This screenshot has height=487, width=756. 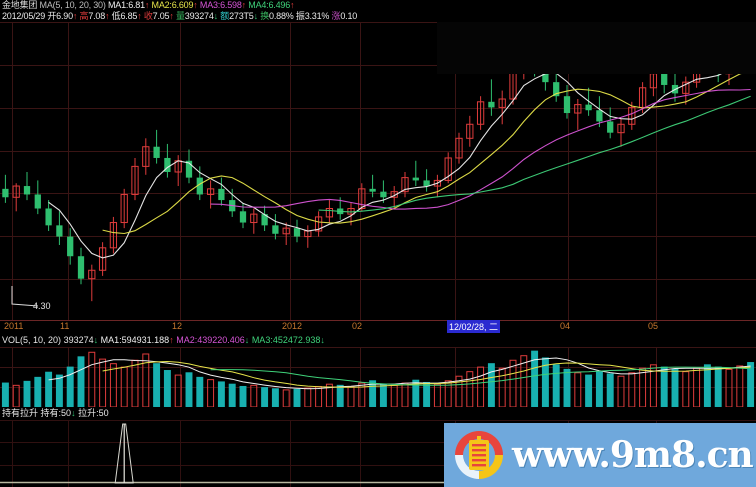 What do you see at coordinates (177, 326) in the screenshot?
I see `x-axis-label-2: 12` at bounding box center [177, 326].